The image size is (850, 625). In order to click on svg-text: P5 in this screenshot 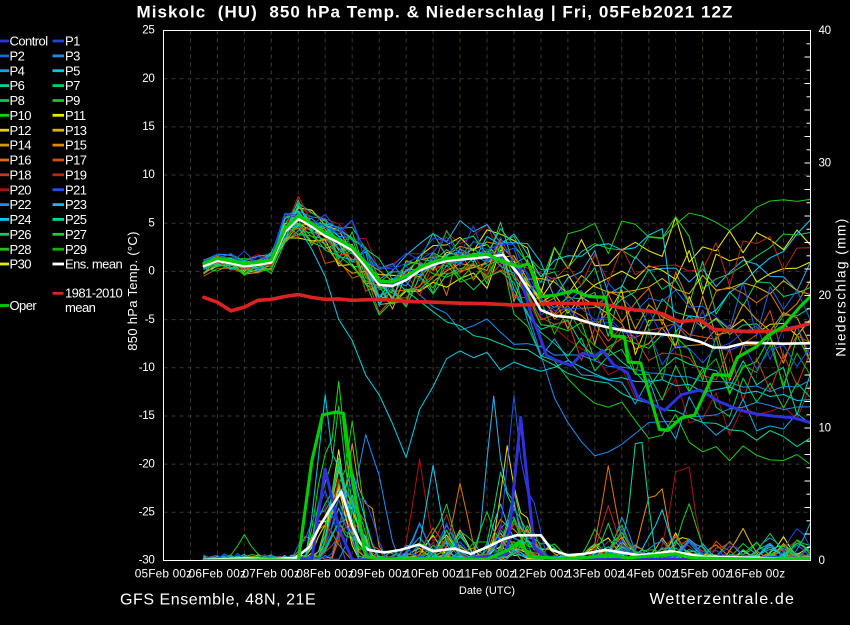, I will do `click(72, 70)`.